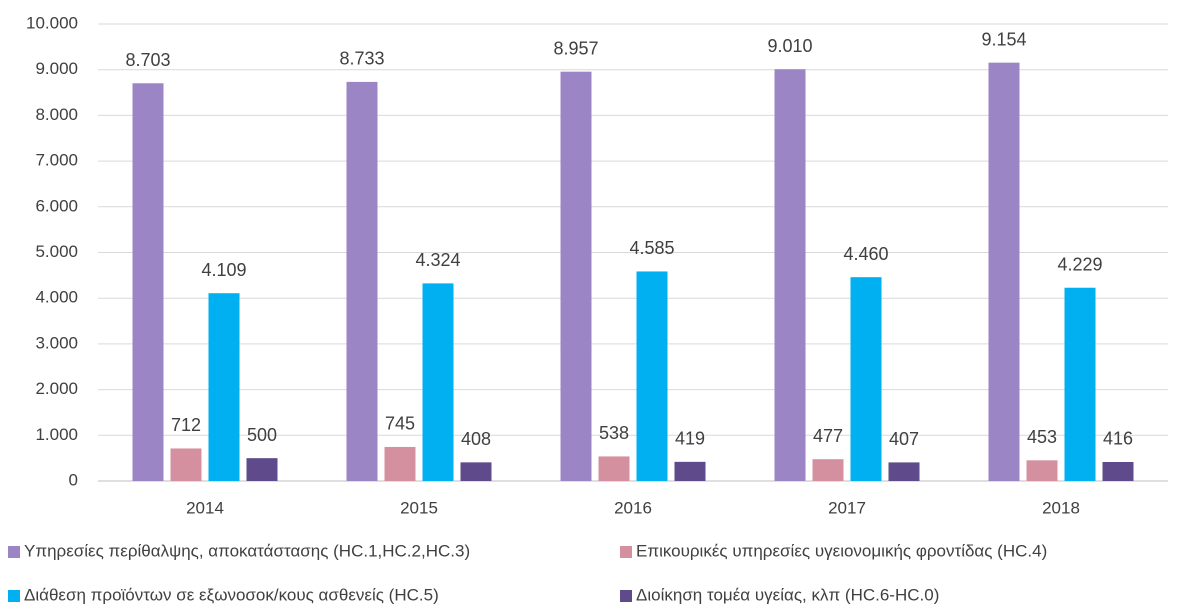 The height and width of the screenshot is (605, 1177). I want to click on y-tick-label: 10.000, so click(52, 22).